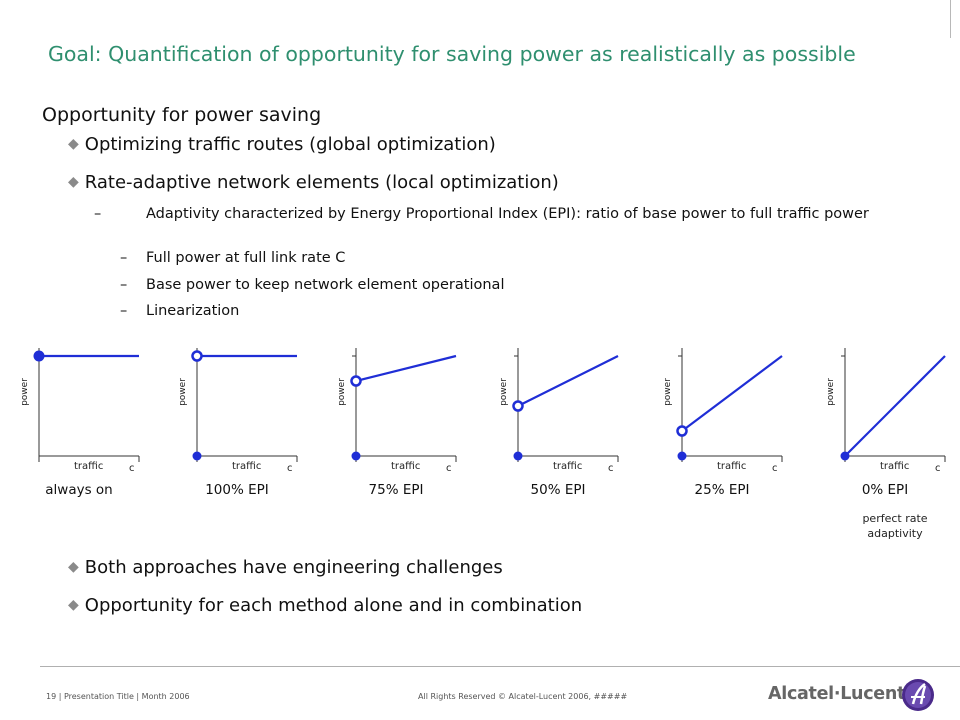 The image size is (960, 720). What do you see at coordinates (237, 490) in the screenshot?
I see `chart-caption: 100% EPI` at bounding box center [237, 490].